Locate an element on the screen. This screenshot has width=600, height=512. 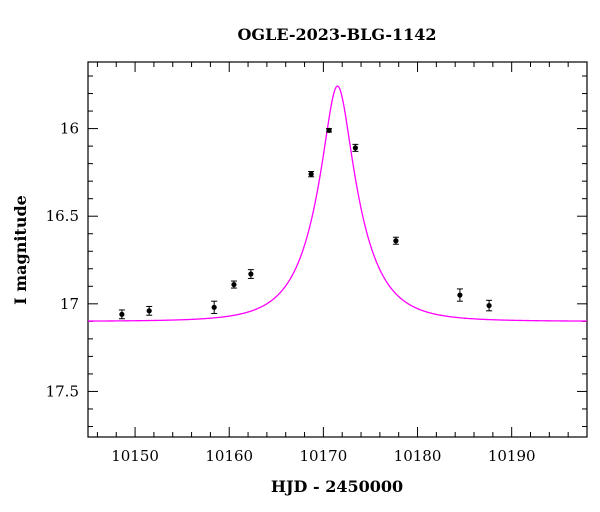
y-tick-label: 17 is located at coordinates (69, 304).